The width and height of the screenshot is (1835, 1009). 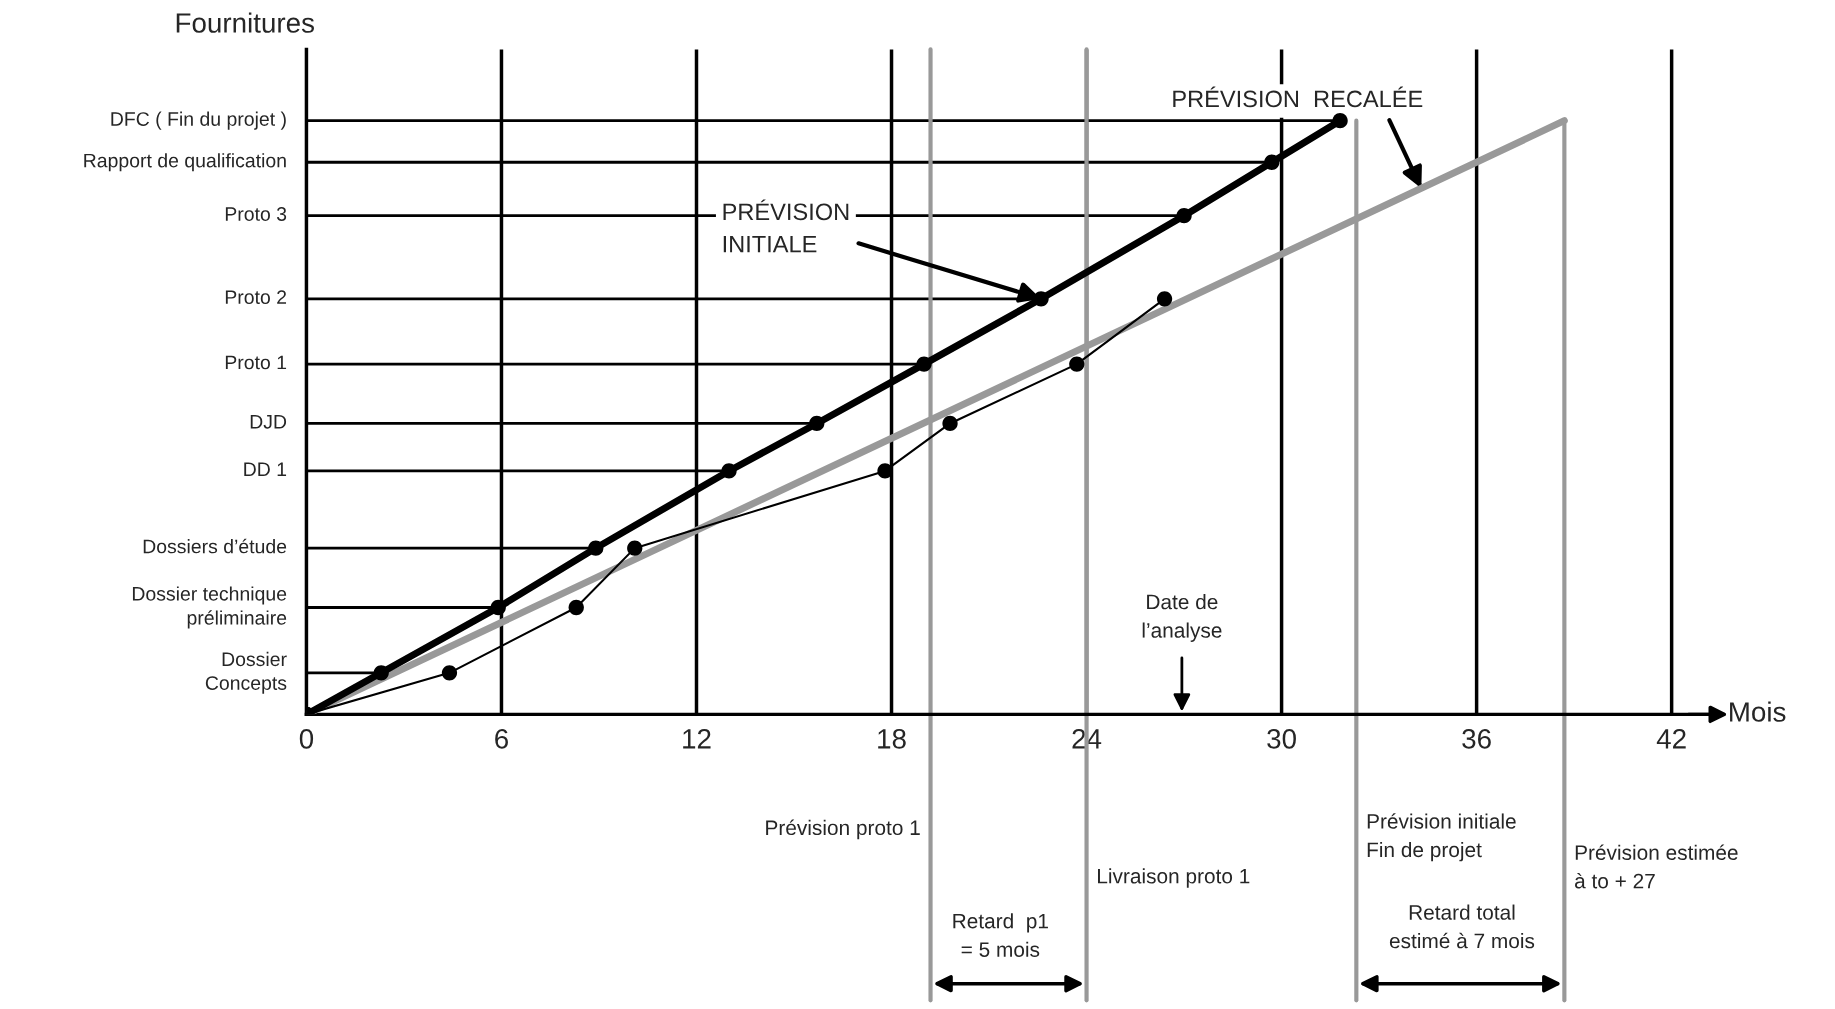 I want to click on ref-line-label: Dossier Concepts, so click(x=246, y=672).